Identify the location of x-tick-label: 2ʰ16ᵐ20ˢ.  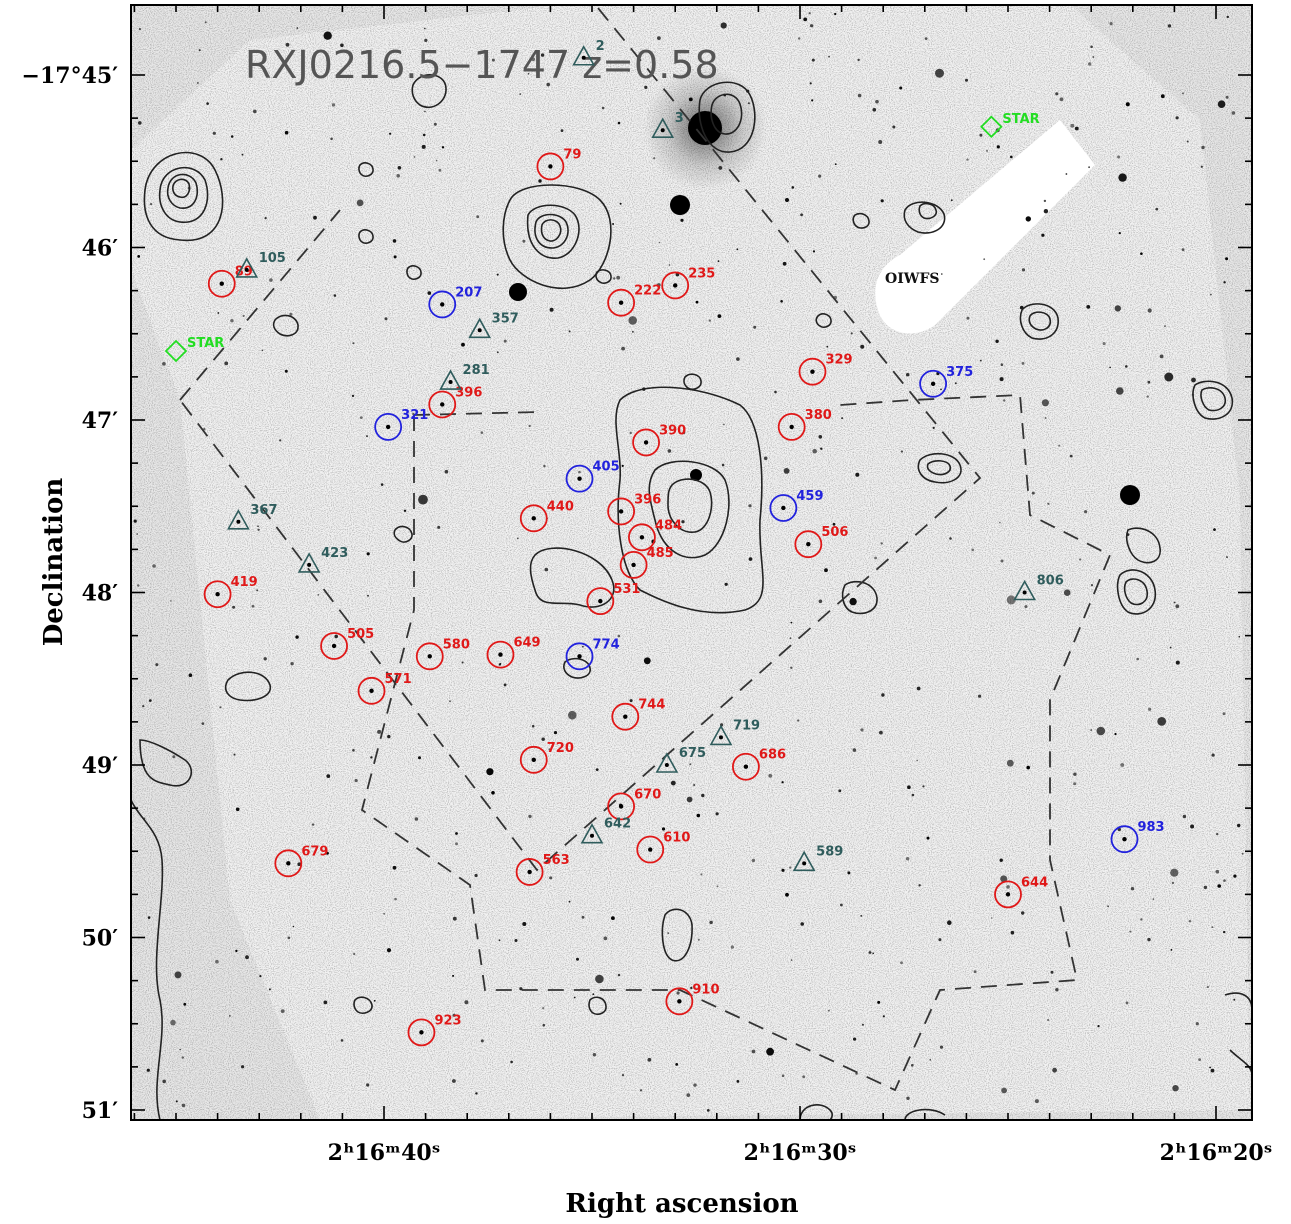
(1216, 1153).